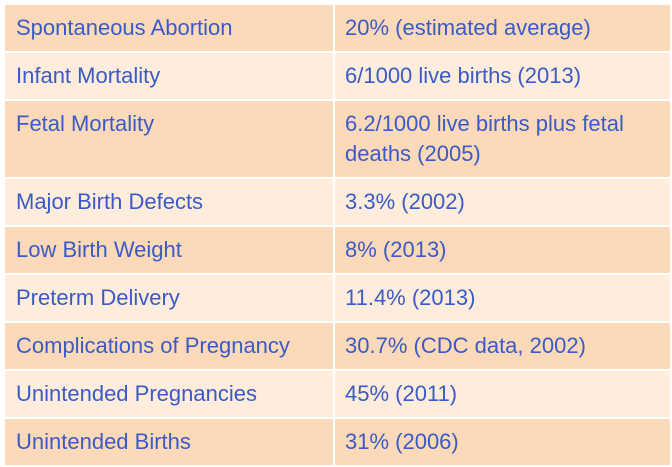 The image size is (672, 467). I want to click on row-label: Major Birth Defects, so click(170, 202).